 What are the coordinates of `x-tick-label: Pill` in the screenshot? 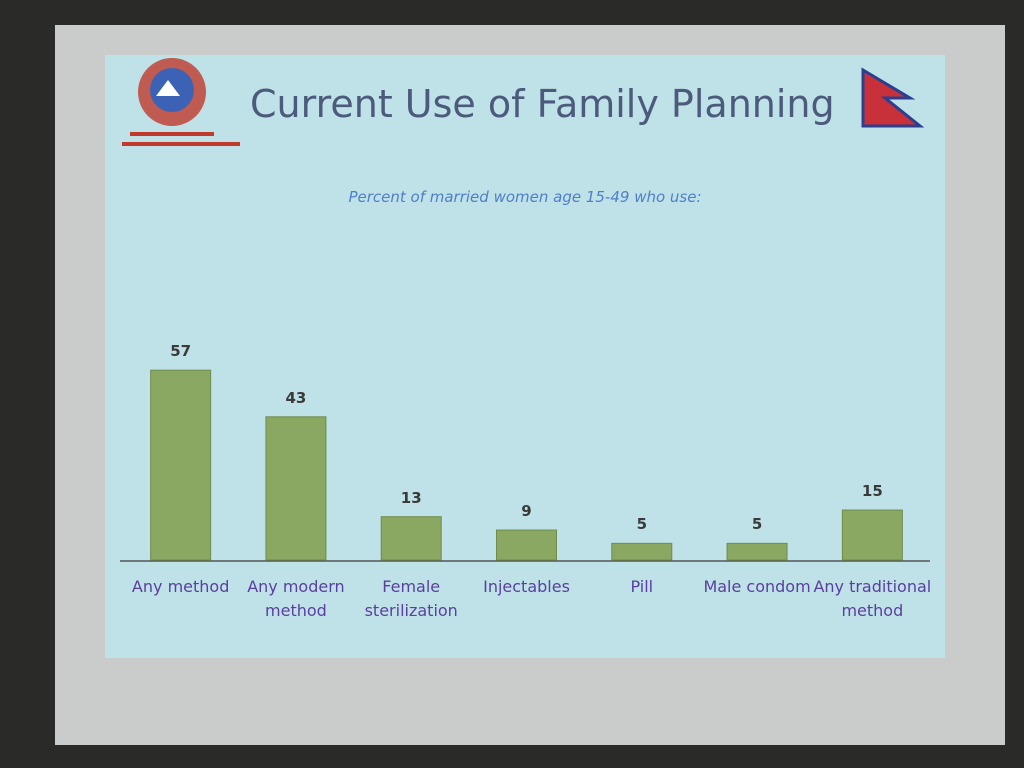 It's located at (642, 586).